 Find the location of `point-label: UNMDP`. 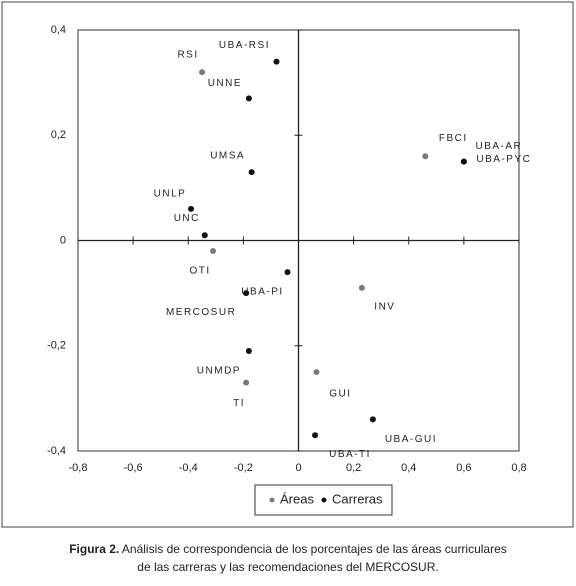

point-label: UNMDP is located at coordinates (219, 371).